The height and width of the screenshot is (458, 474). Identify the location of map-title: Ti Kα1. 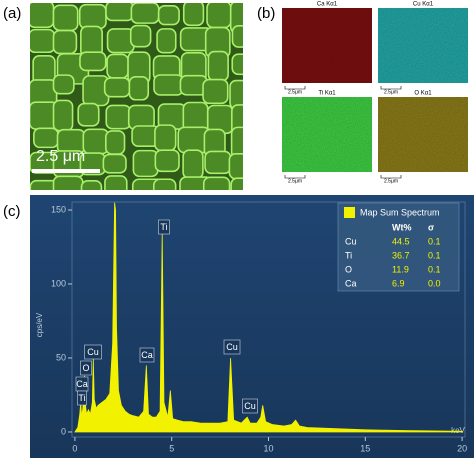
(327, 94).